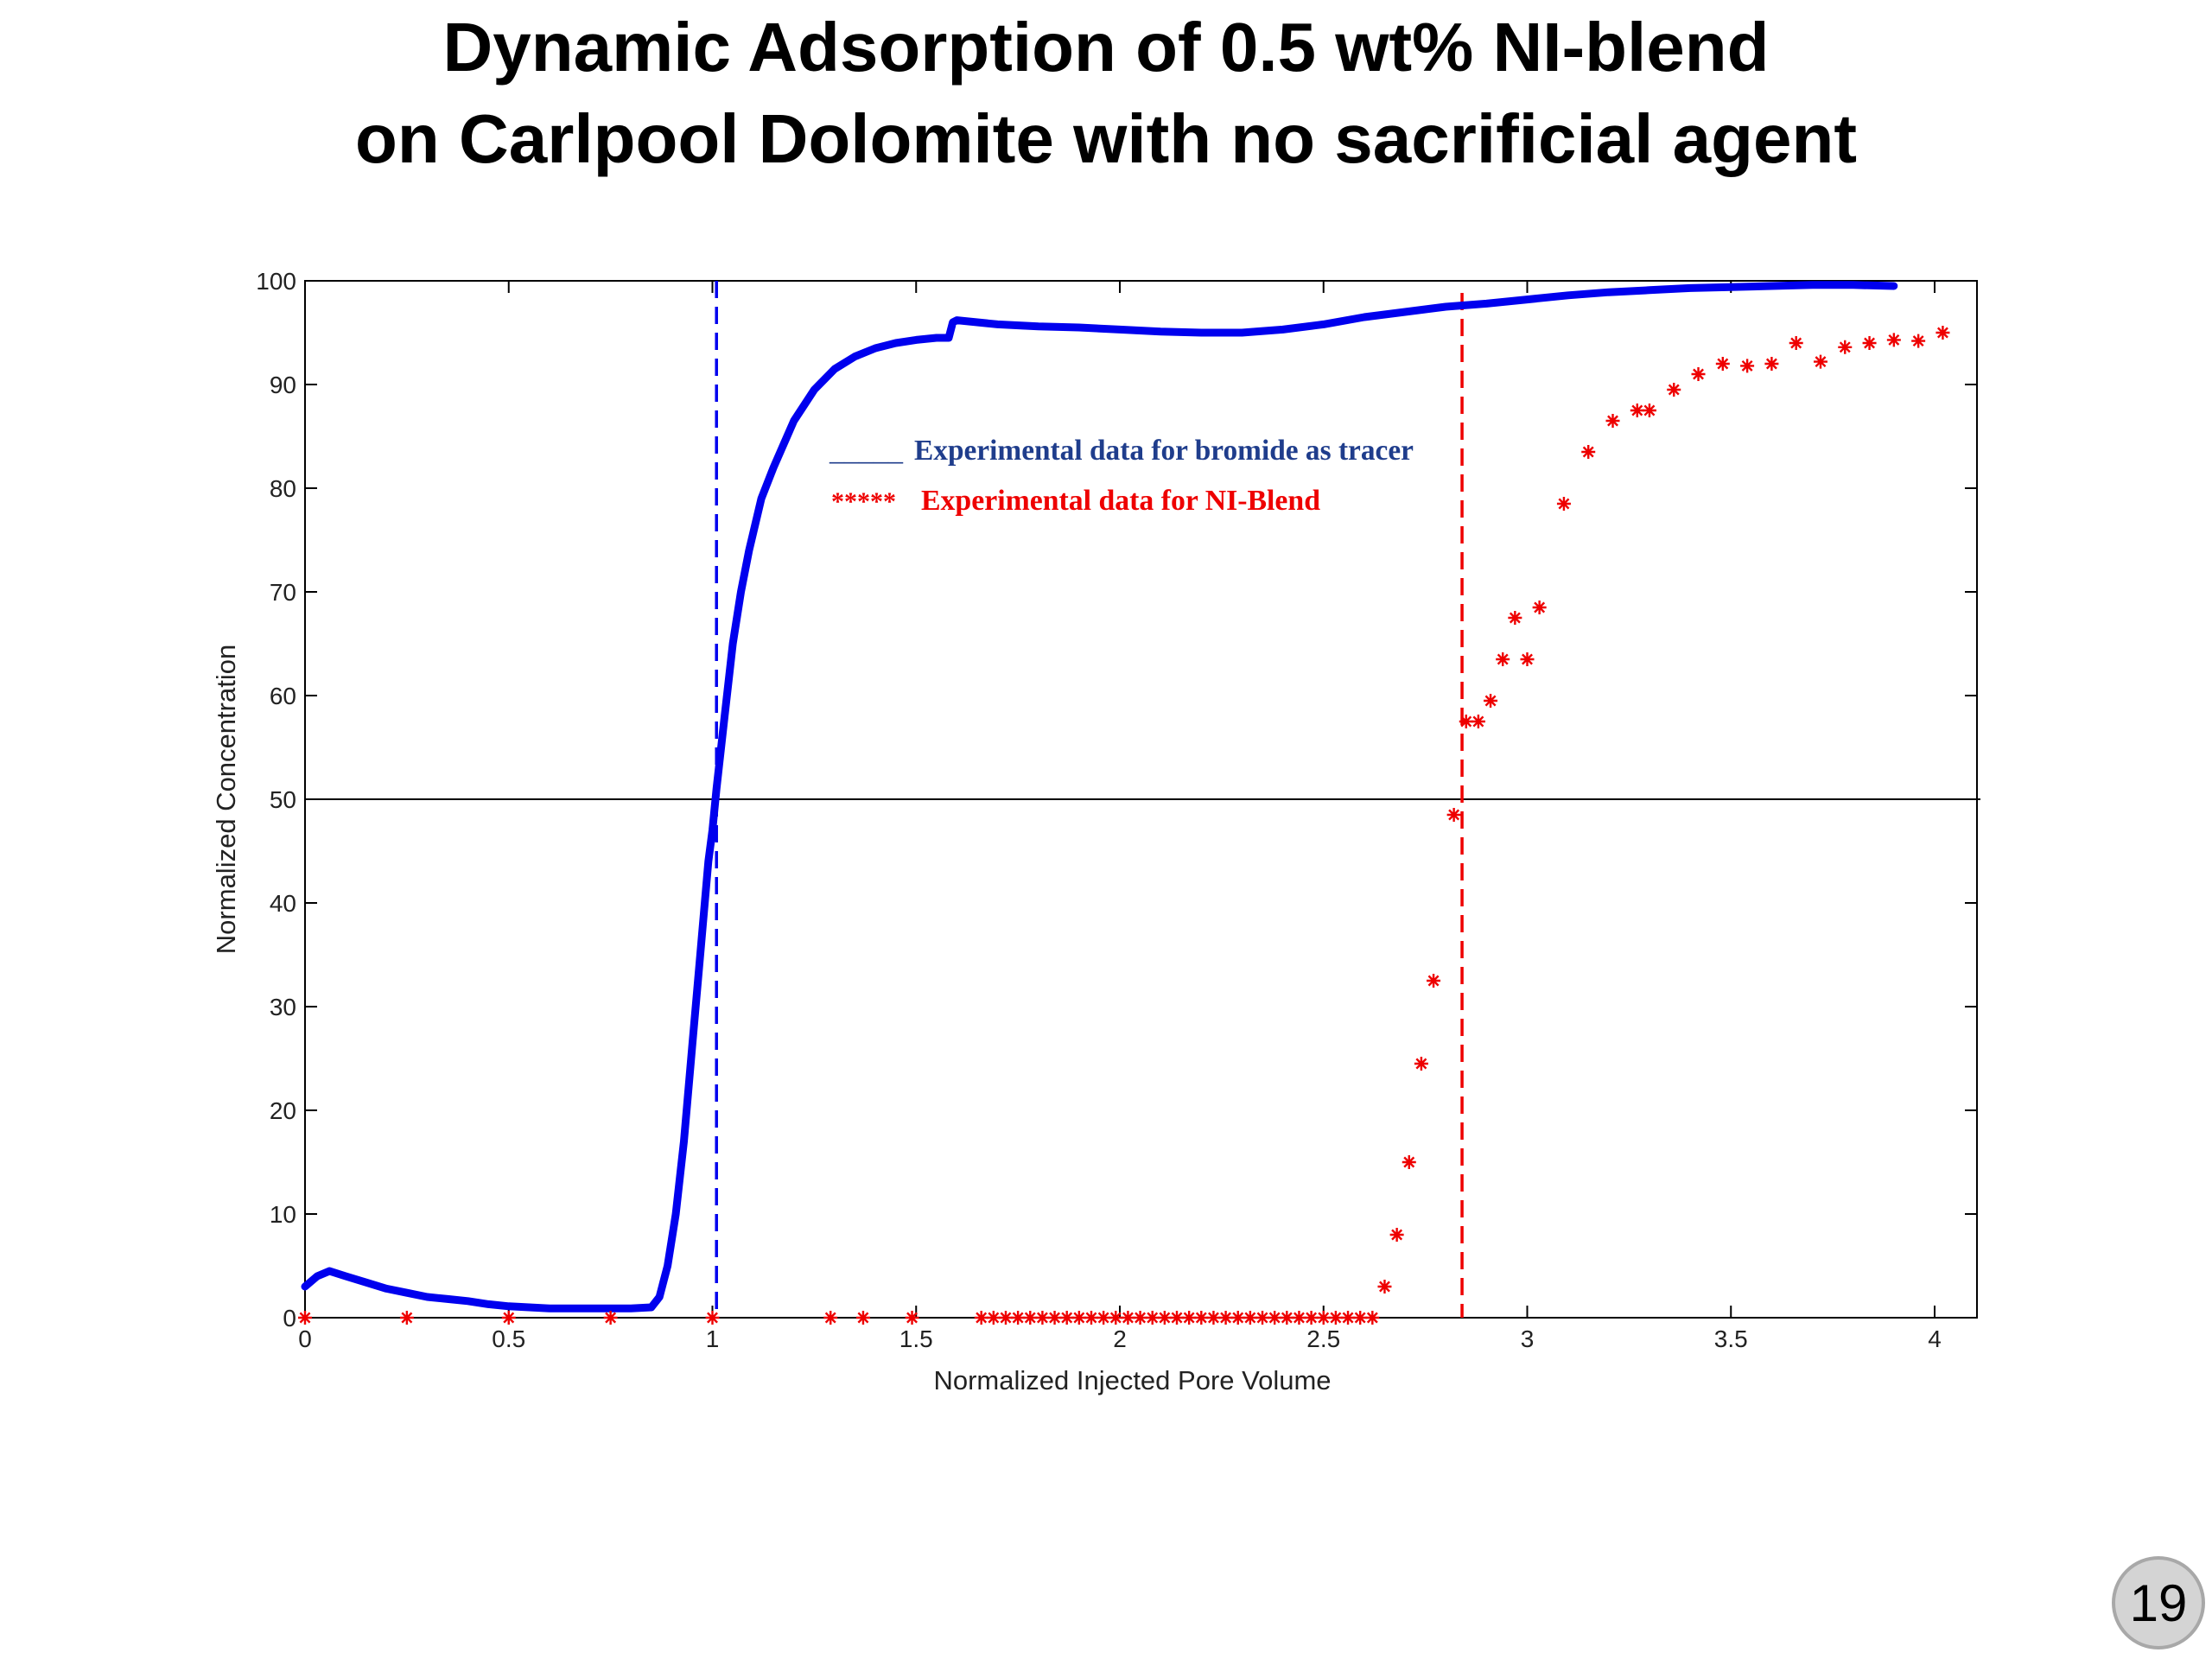  Describe the element at coordinates (1120, 1338) in the screenshot. I see `x-tick-label: 2` at that location.